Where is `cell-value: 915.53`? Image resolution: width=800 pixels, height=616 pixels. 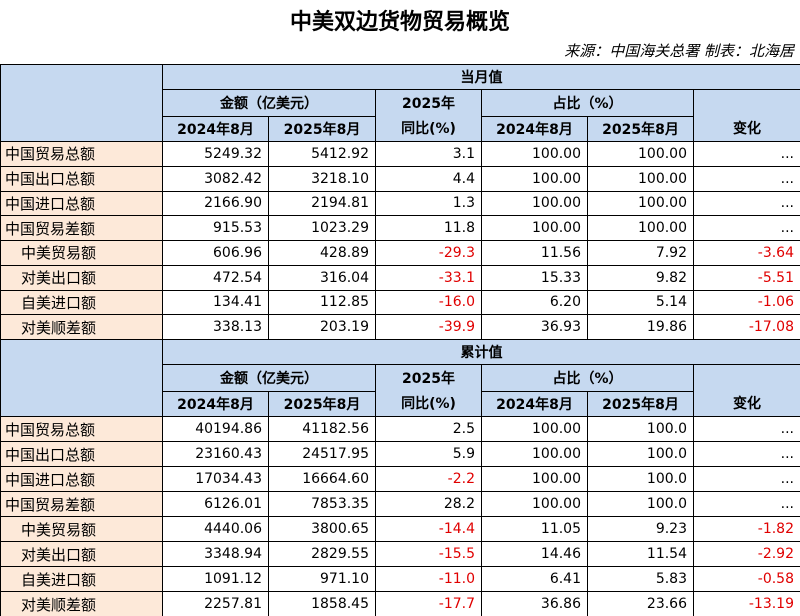
cell-value: 915.53 is located at coordinates (215, 228).